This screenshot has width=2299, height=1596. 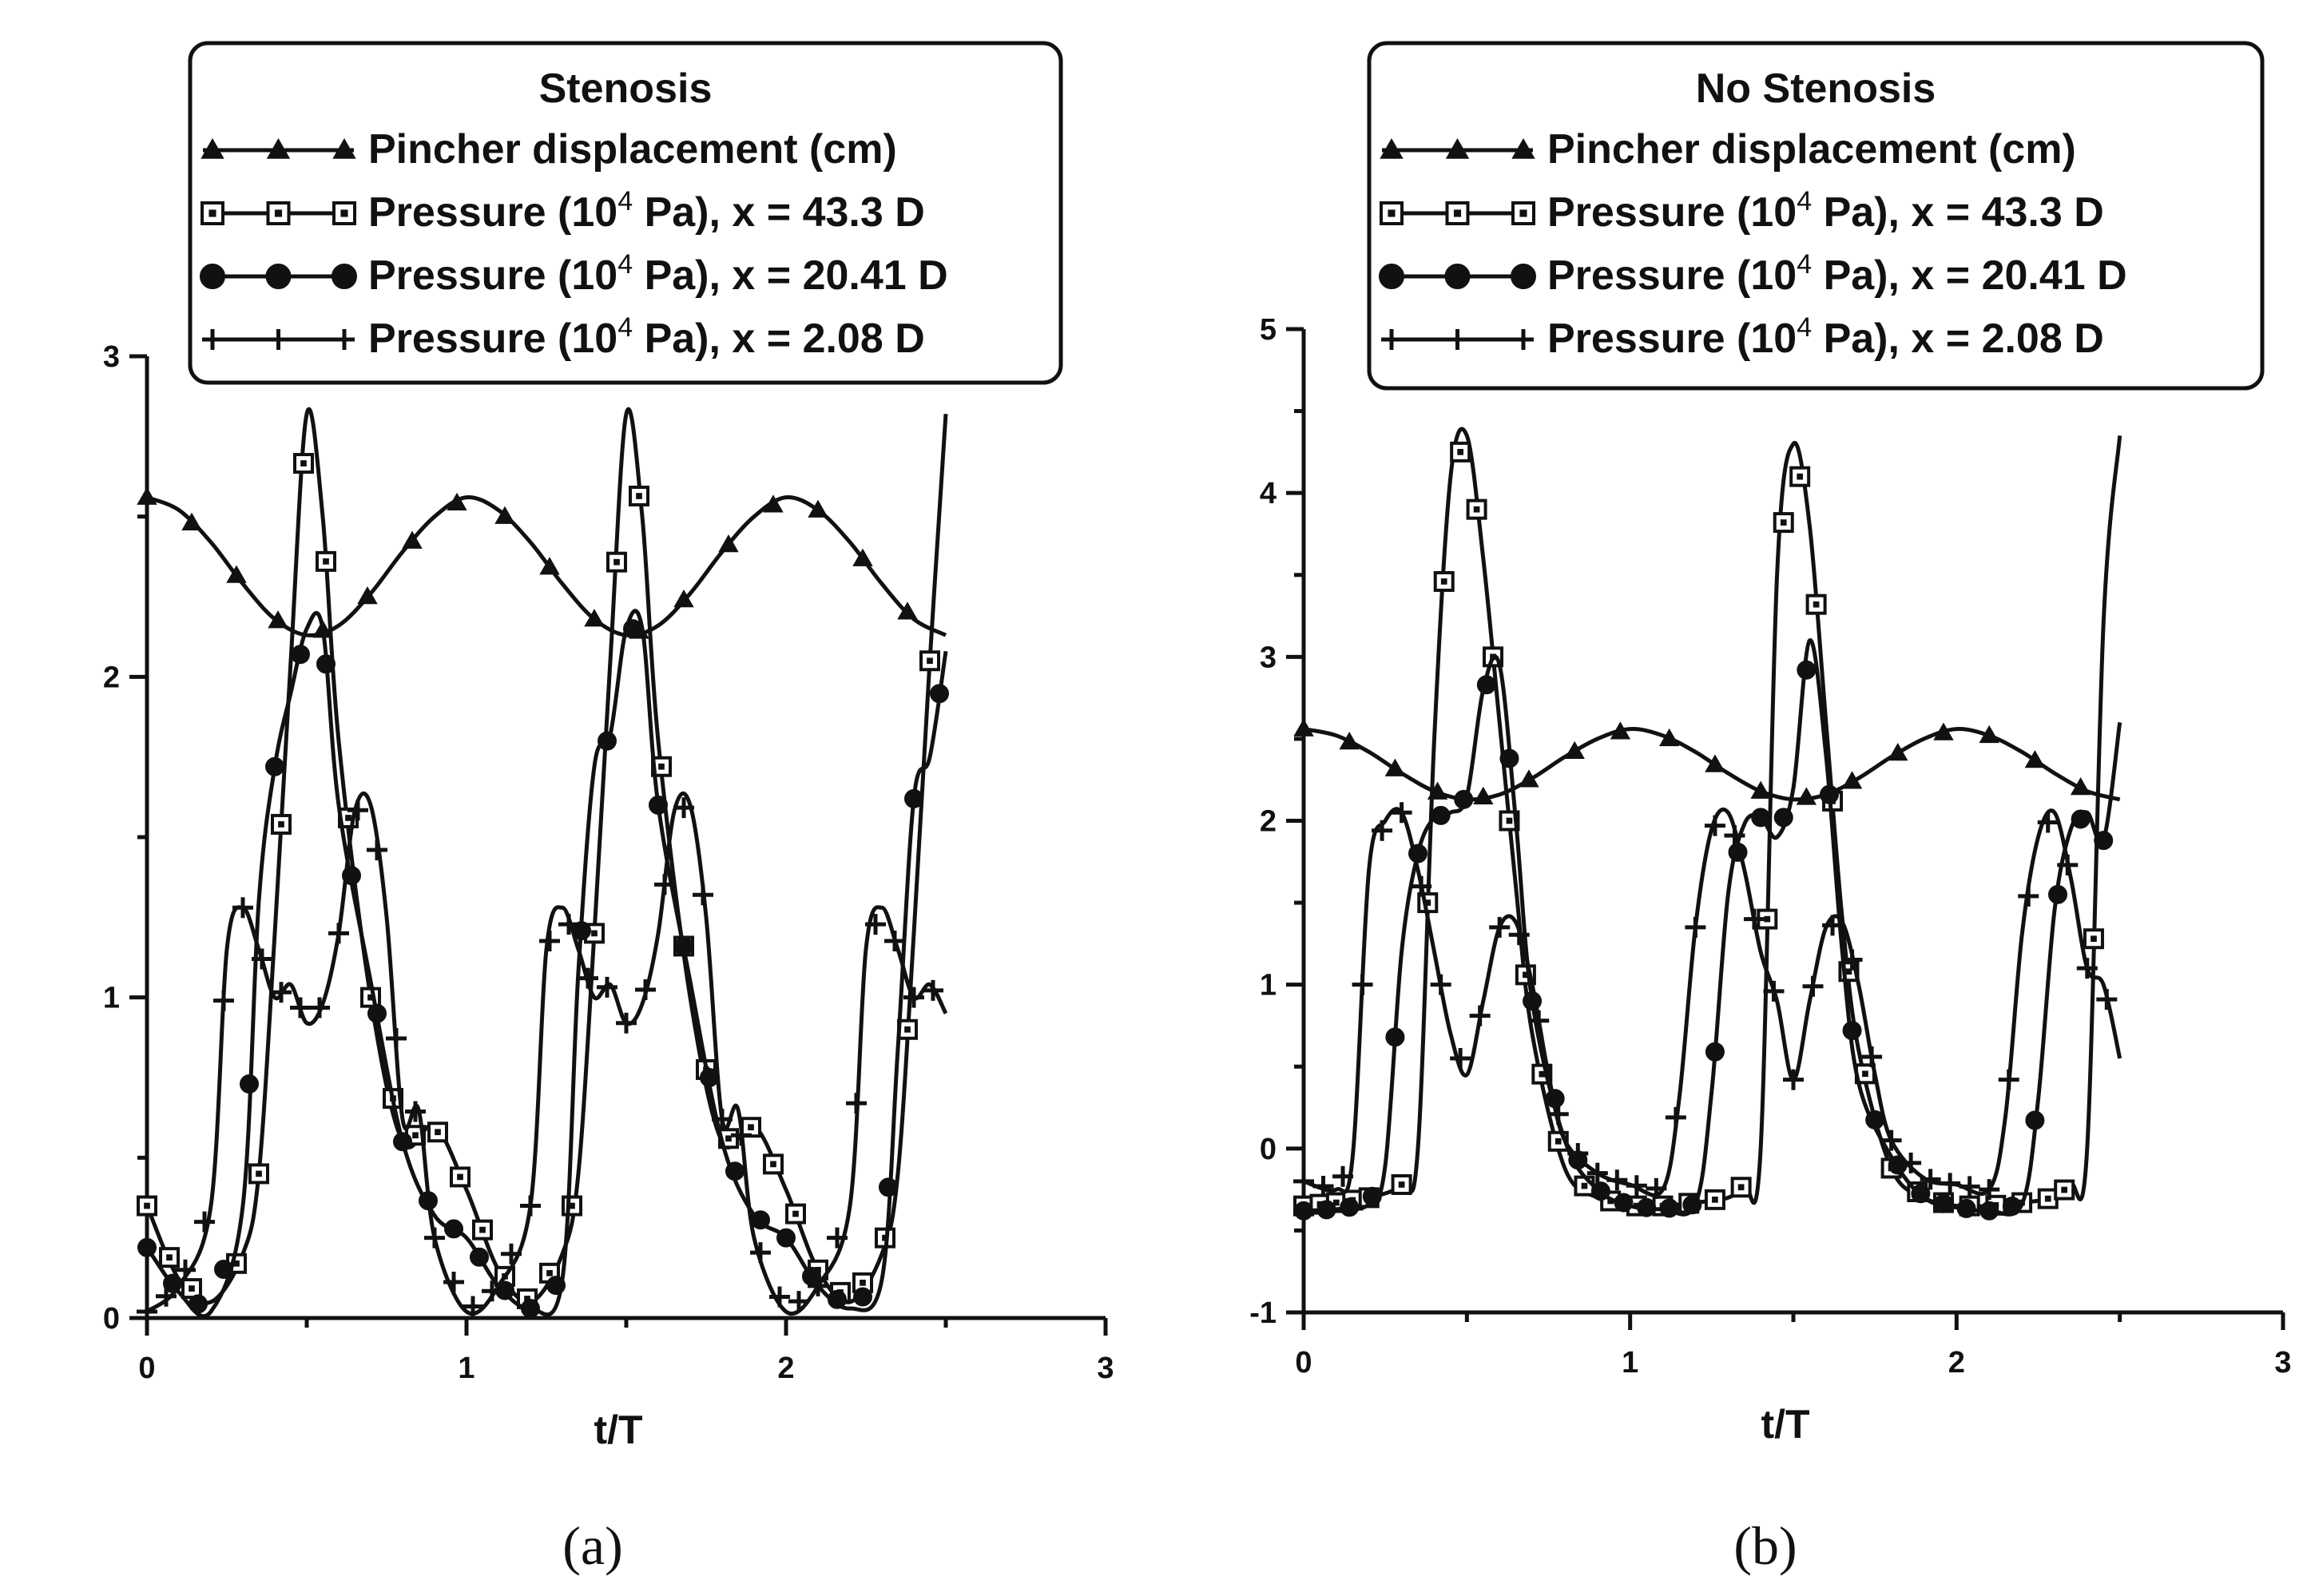 I want to click on series-triangle, so click(x=542, y=562).